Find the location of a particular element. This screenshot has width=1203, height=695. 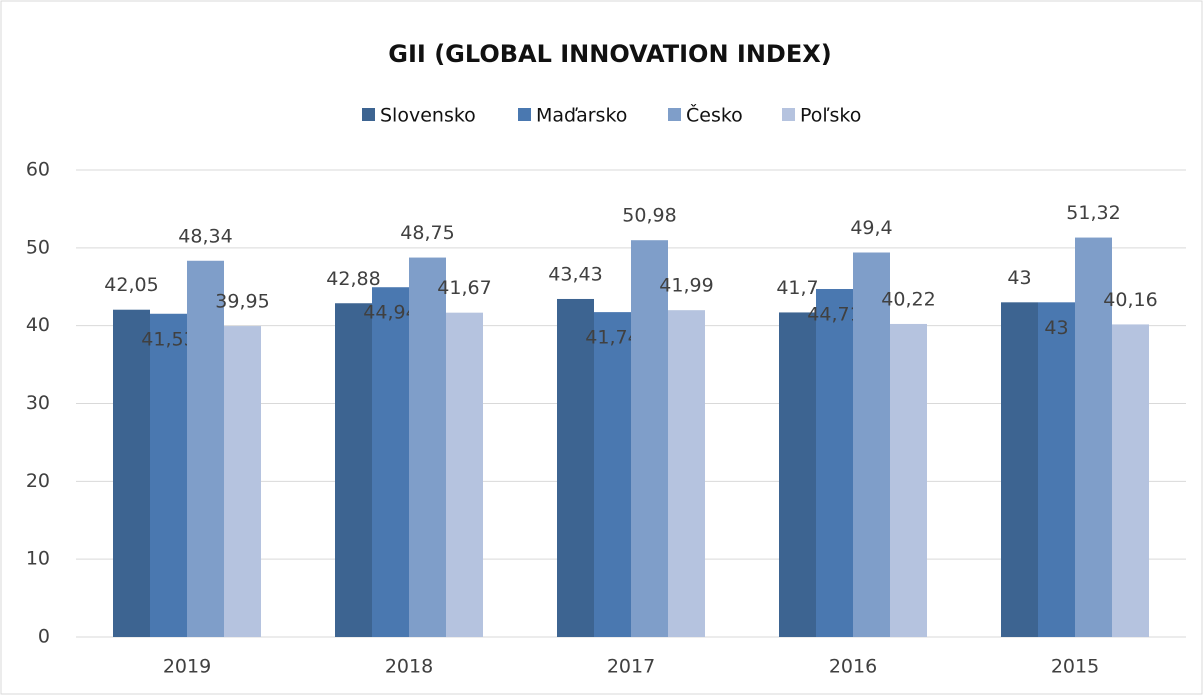

data-label: 50,98 is located at coordinates (649, 216).